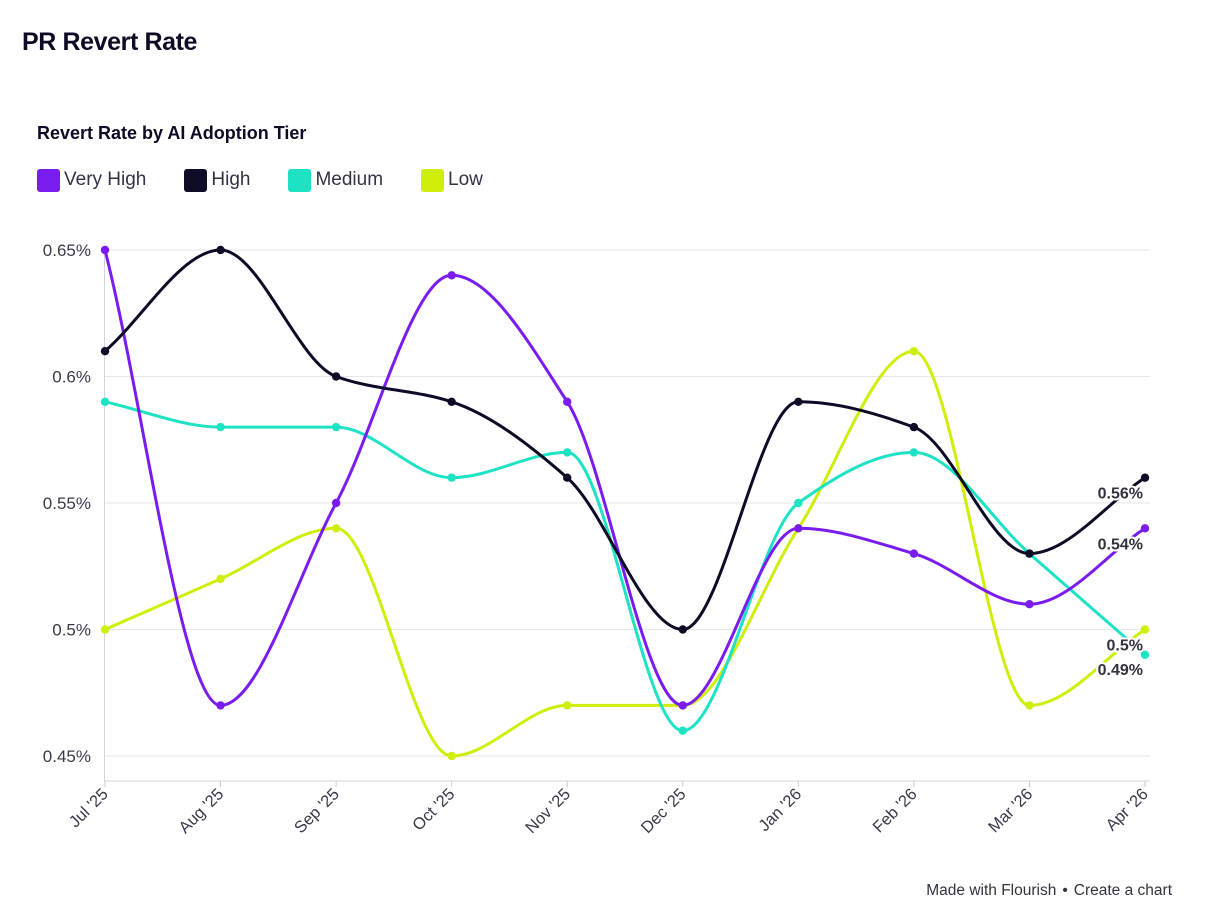  What do you see at coordinates (48, 180) in the screenshot?
I see `legend-swatch-very-high` at bounding box center [48, 180].